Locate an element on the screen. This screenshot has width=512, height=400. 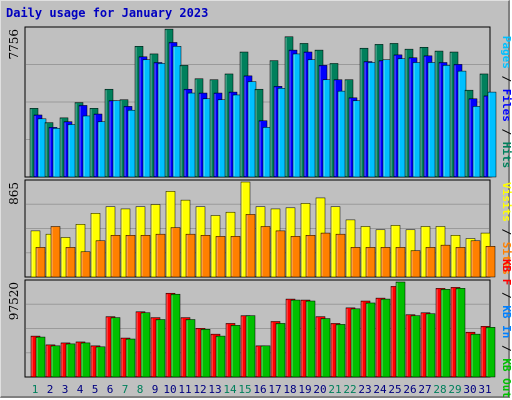
pages-files-hits-bar-pages is located at coordinates (492, 134).